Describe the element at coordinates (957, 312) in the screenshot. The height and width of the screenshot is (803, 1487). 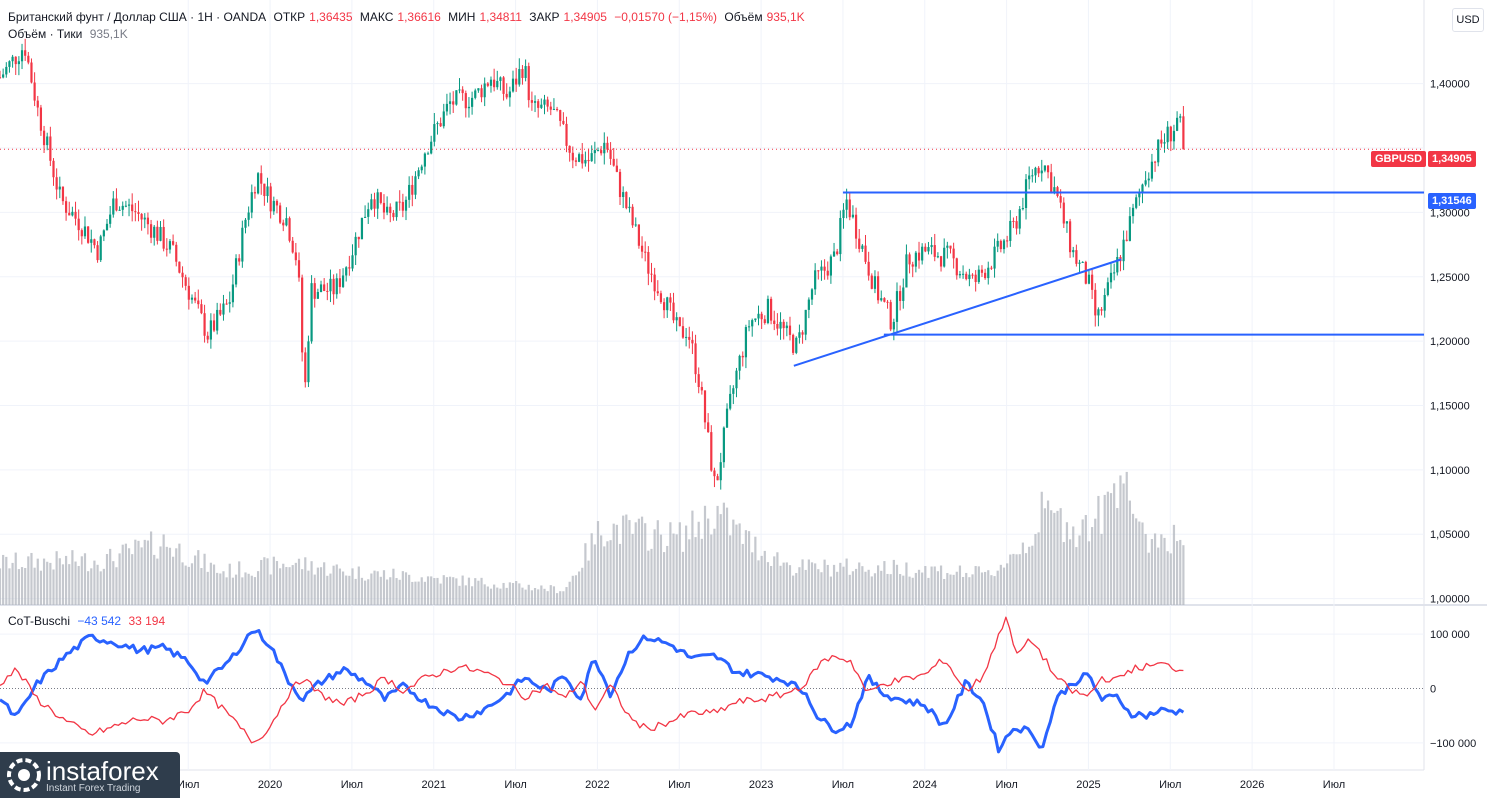
I see `trendline` at that location.